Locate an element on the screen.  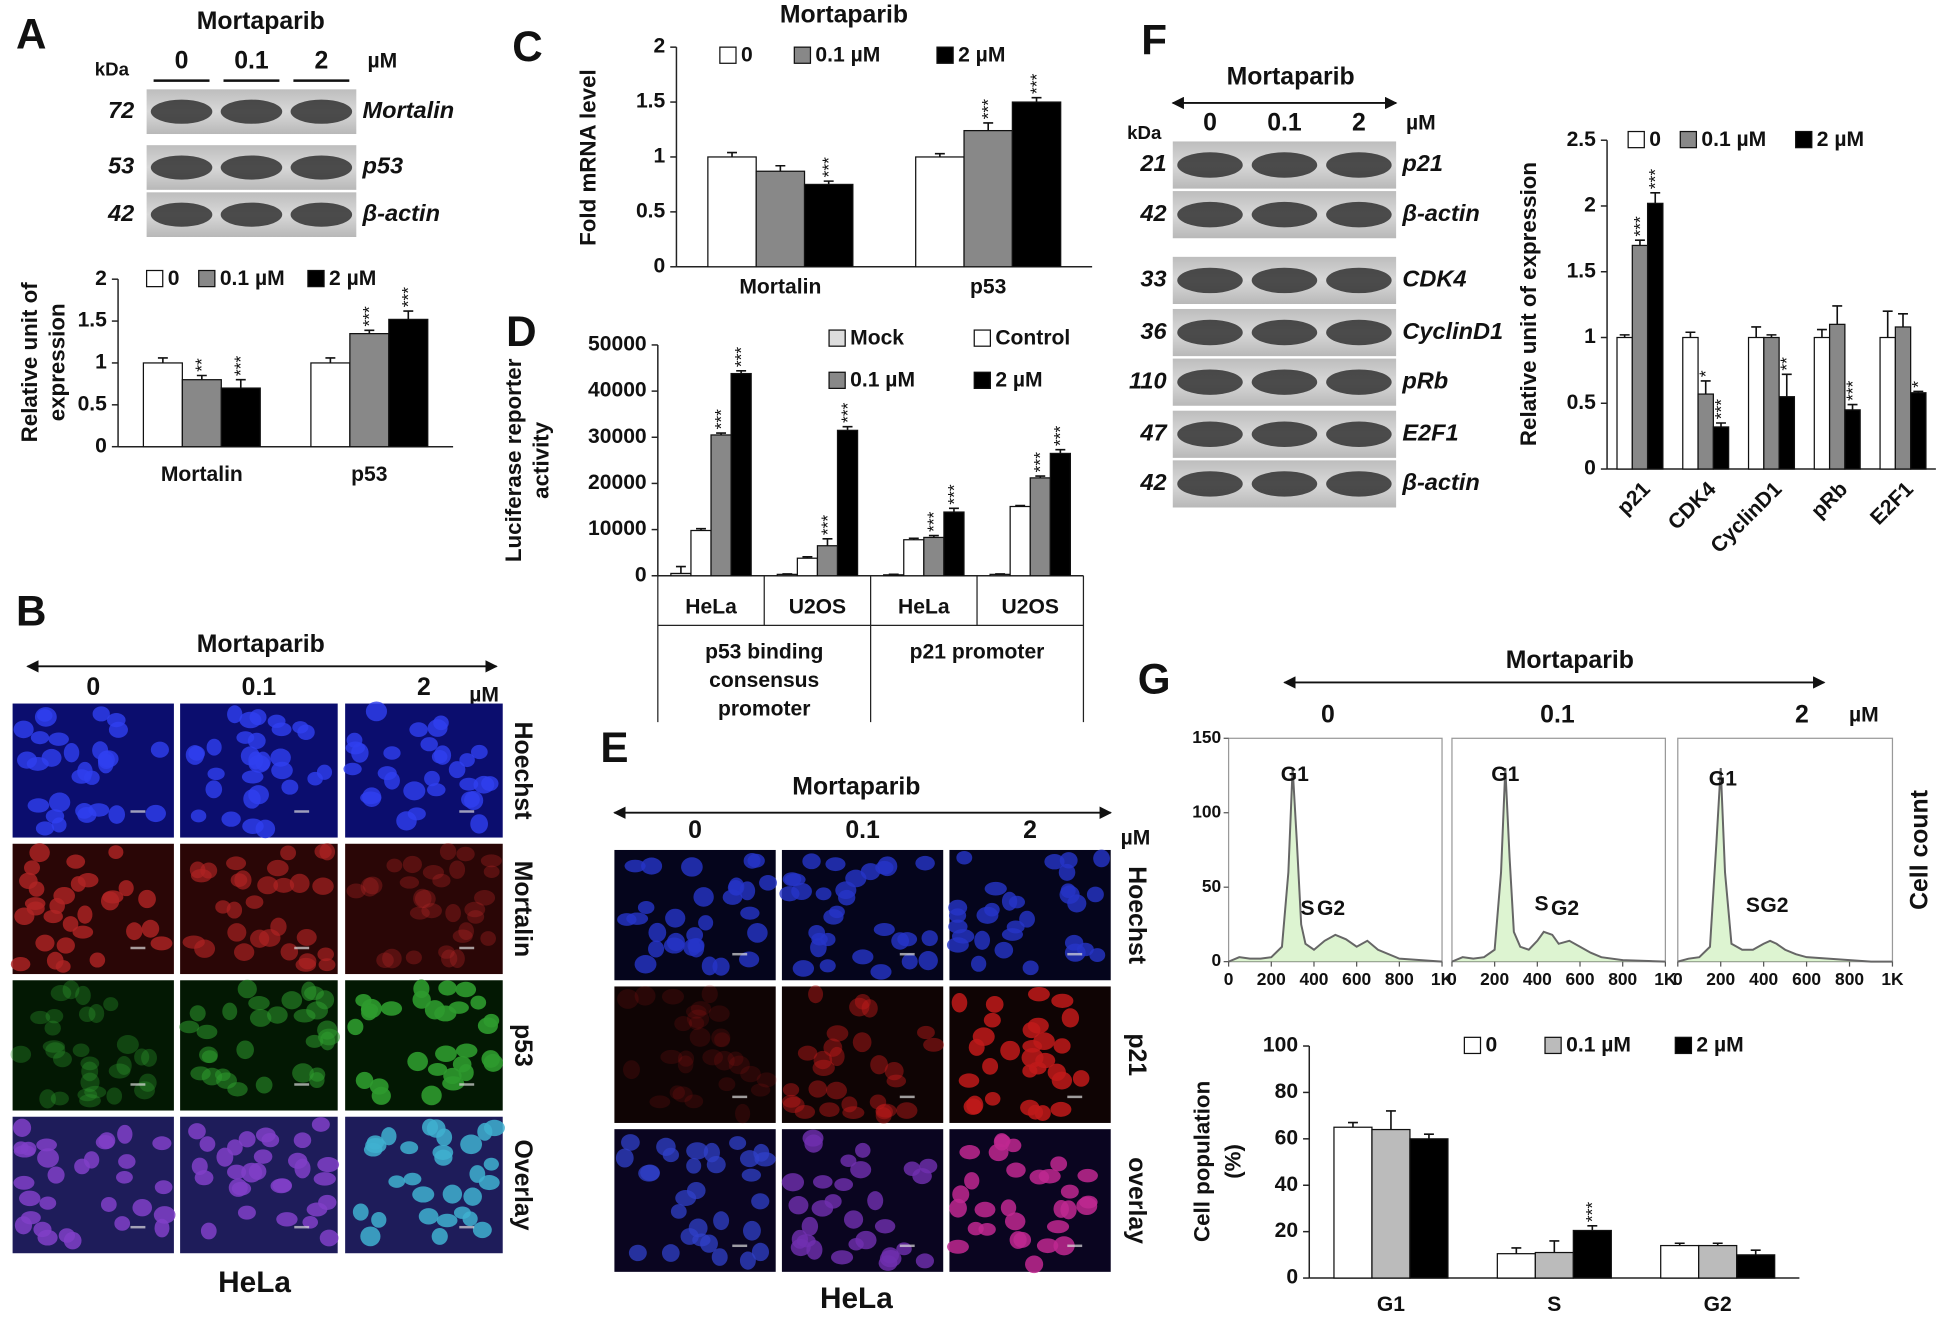
flow-title: Mortaparib is located at coordinates (1570, 660).